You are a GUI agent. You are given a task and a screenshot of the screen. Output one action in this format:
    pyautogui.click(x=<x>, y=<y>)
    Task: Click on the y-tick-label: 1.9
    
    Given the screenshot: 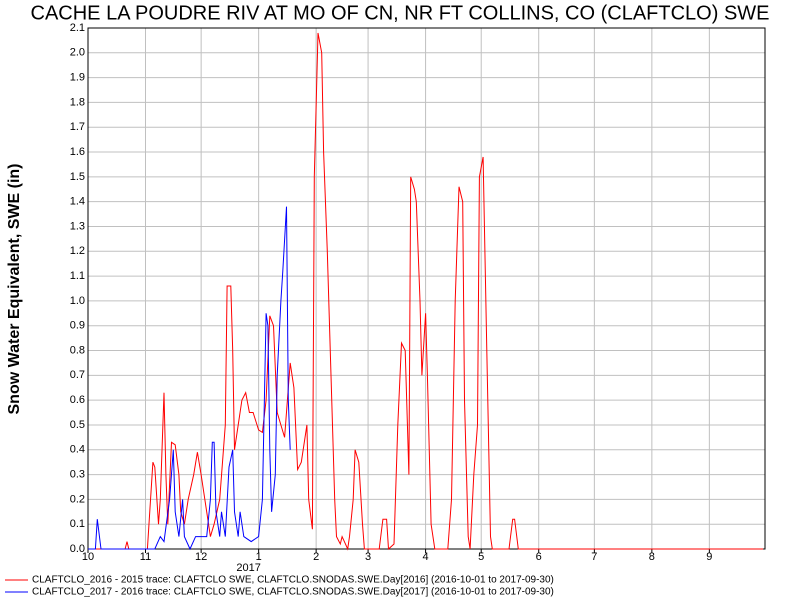 What is the action you would take?
    pyautogui.click(x=77, y=78)
    